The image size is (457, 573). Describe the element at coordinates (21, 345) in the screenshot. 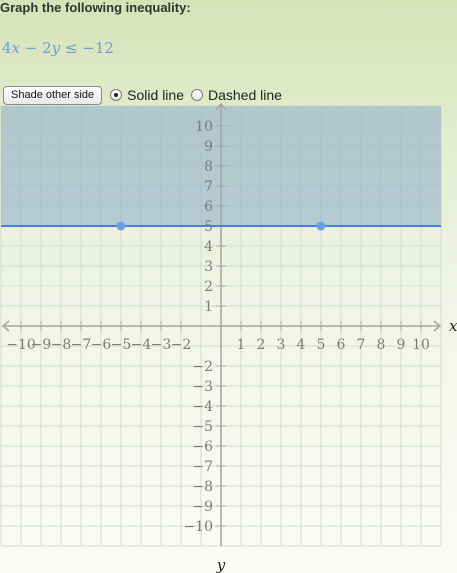

I see `x-tick-label: −10` at that location.